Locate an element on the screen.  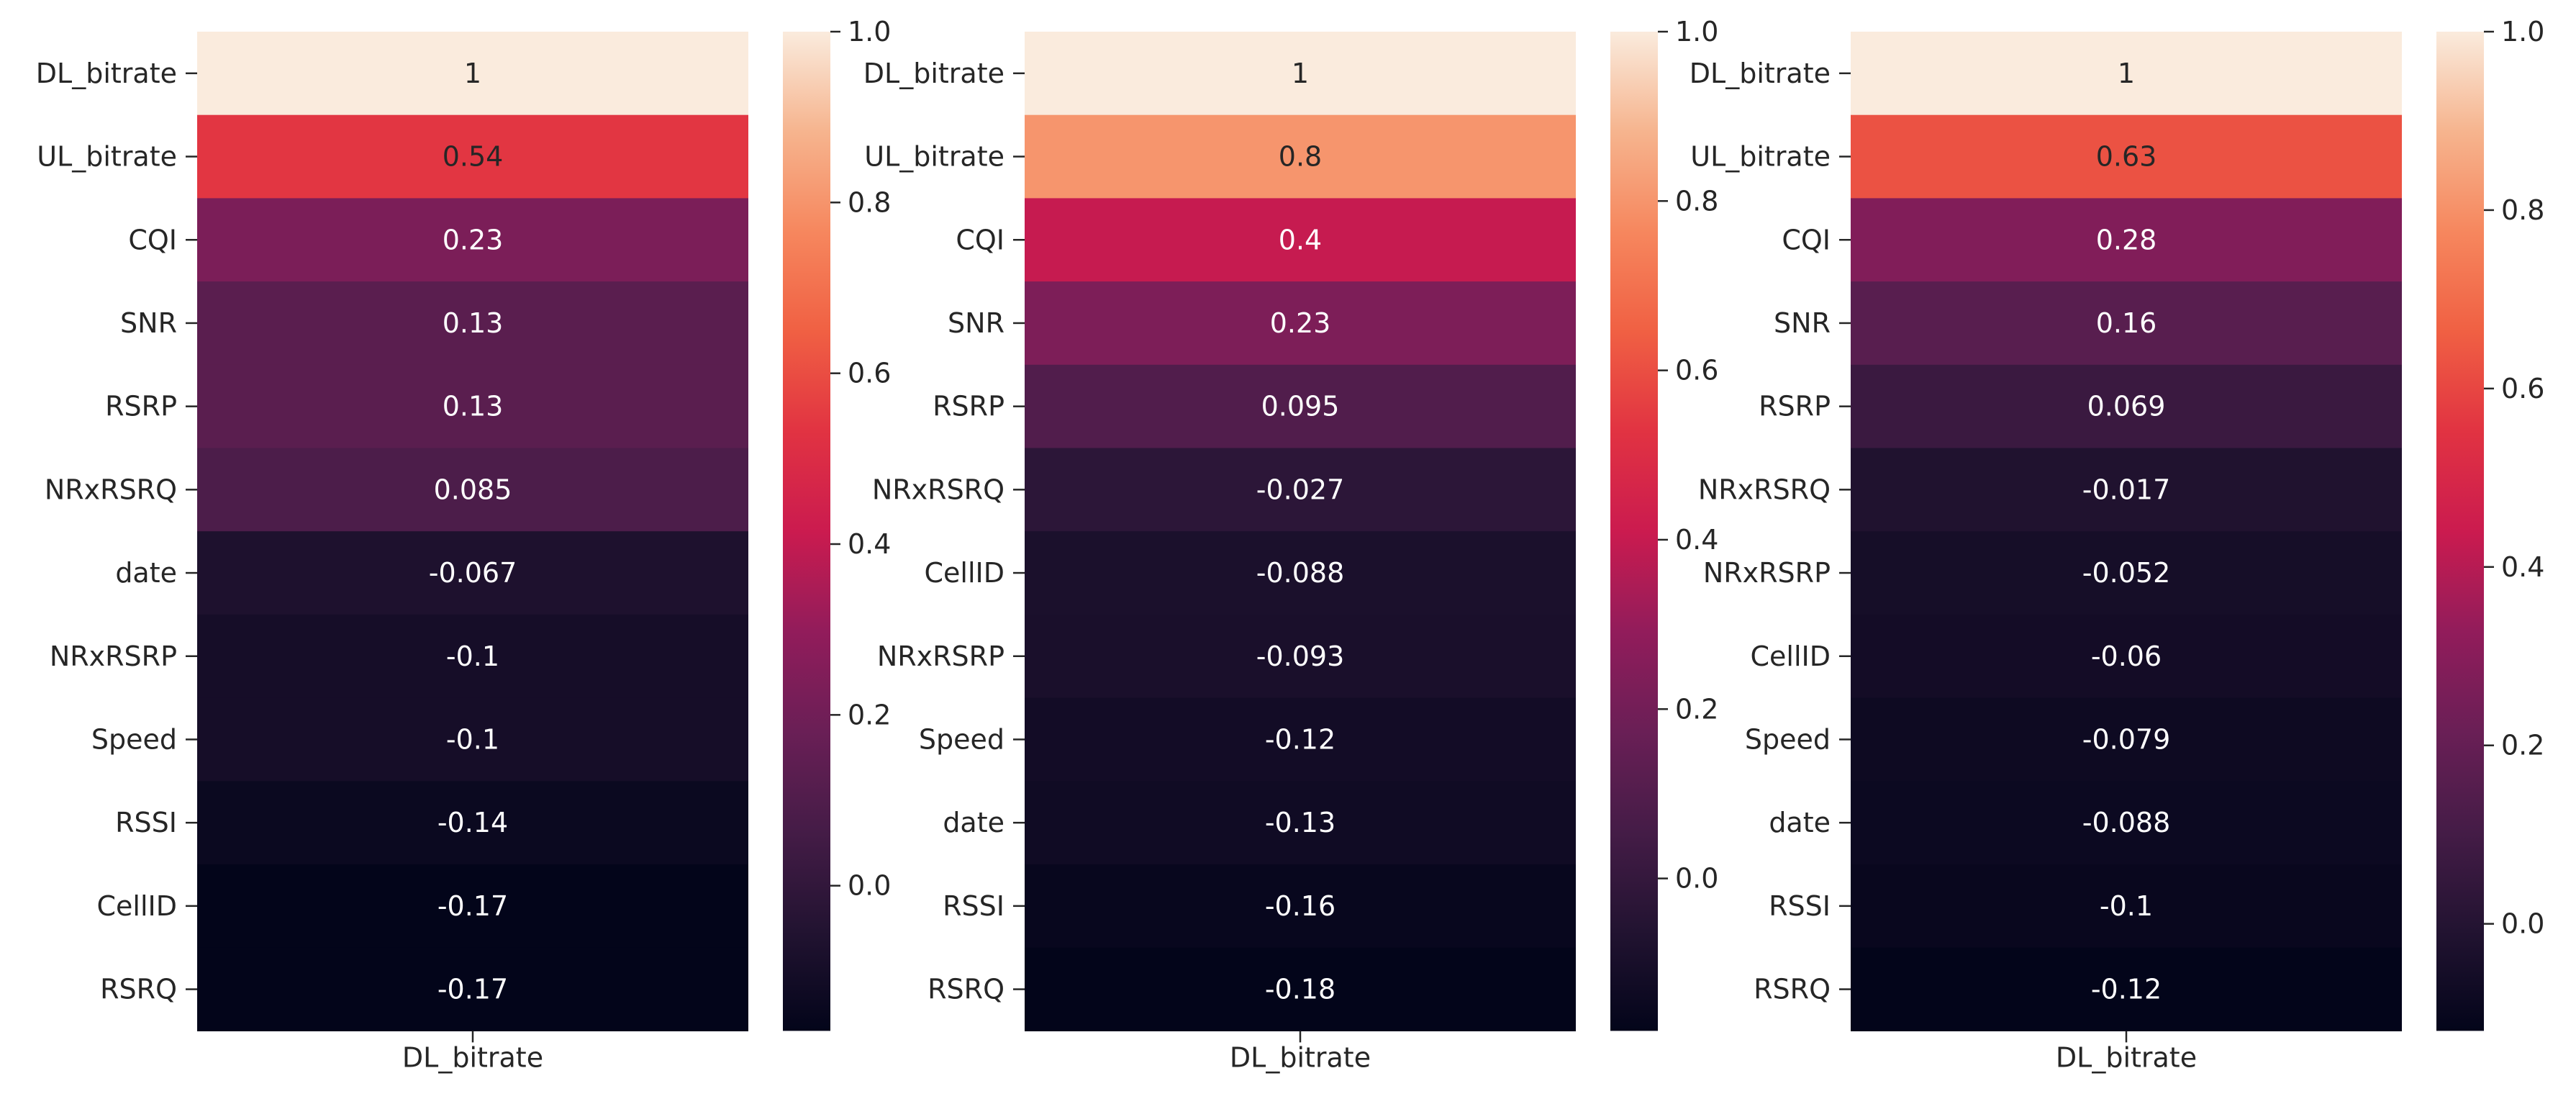
cell-value-label: -0.16 is located at coordinates (1300, 906).